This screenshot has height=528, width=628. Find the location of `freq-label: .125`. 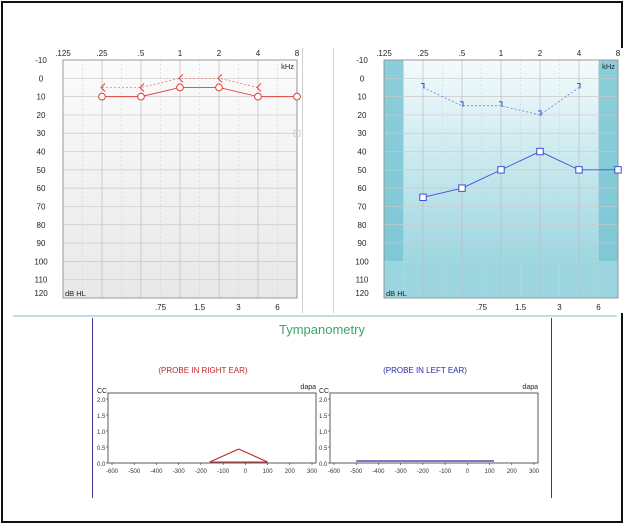

freq-label: .125 is located at coordinates (384, 53).